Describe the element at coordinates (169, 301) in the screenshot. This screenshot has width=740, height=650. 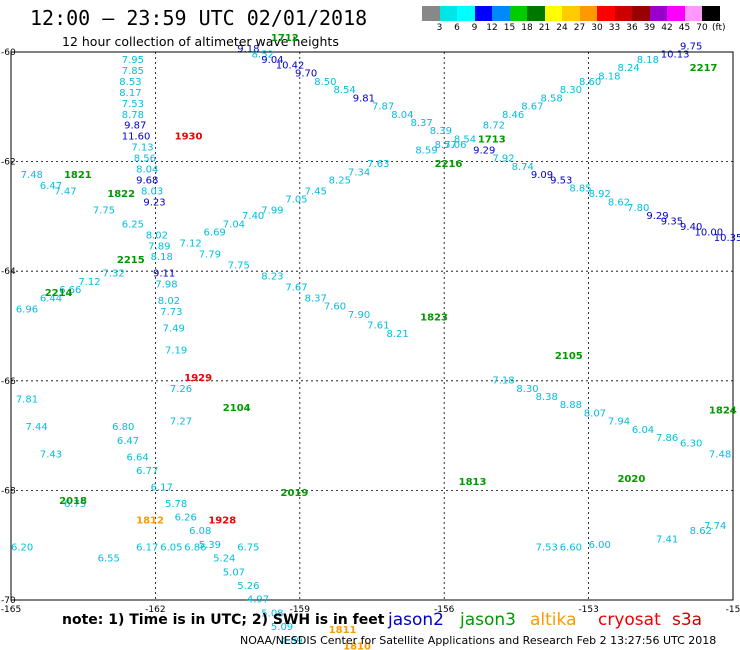
I see `wave-height-value: 8.02` at that location.